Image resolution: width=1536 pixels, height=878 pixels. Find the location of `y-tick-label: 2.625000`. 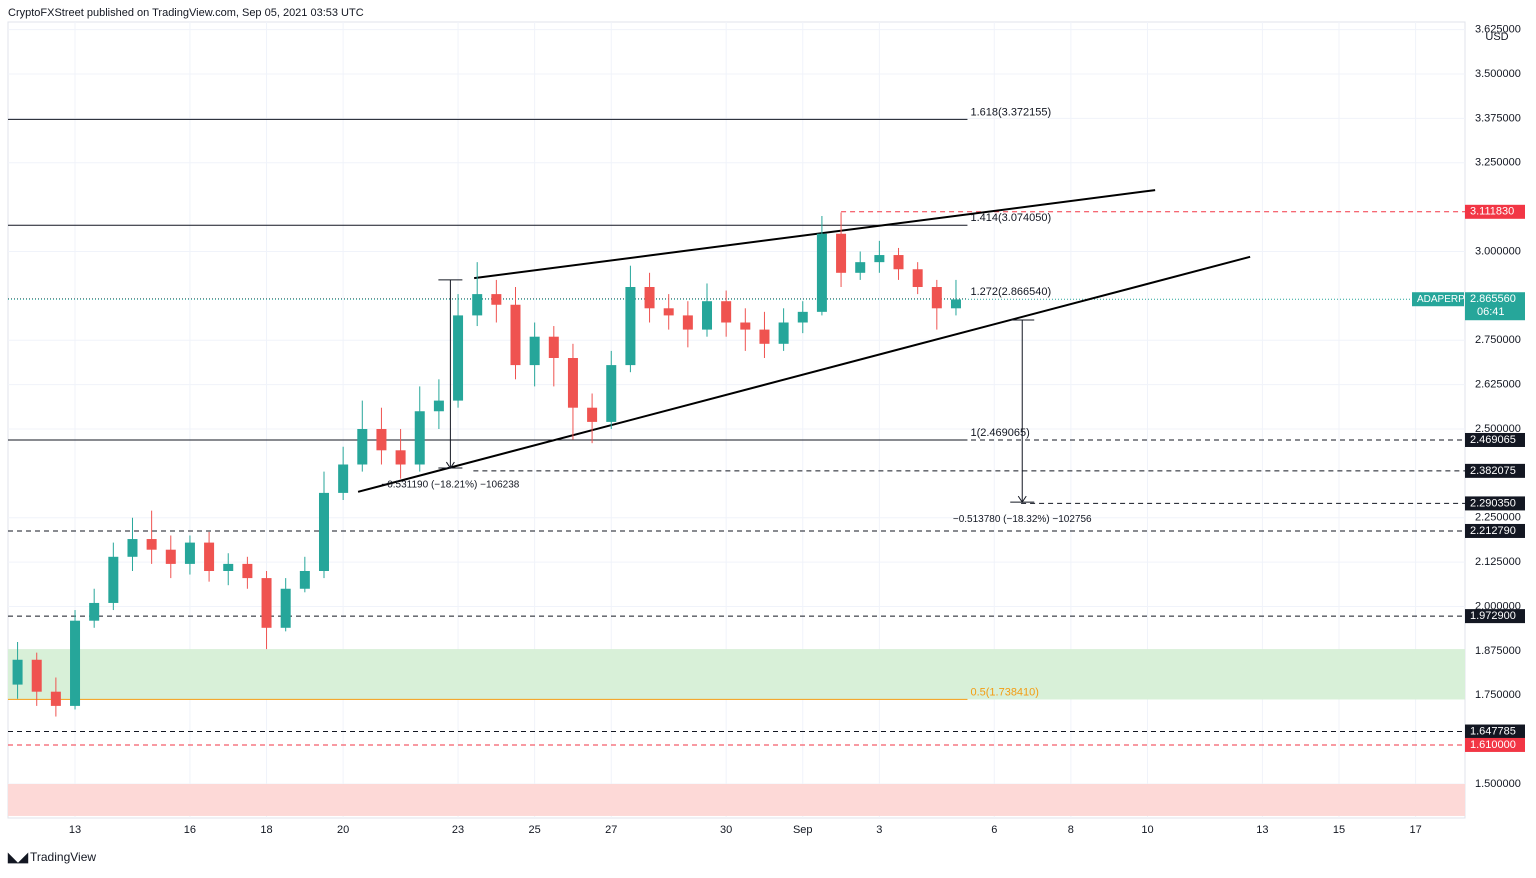

y-tick-label: 2.625000 is located at coordinates (1498, 385).